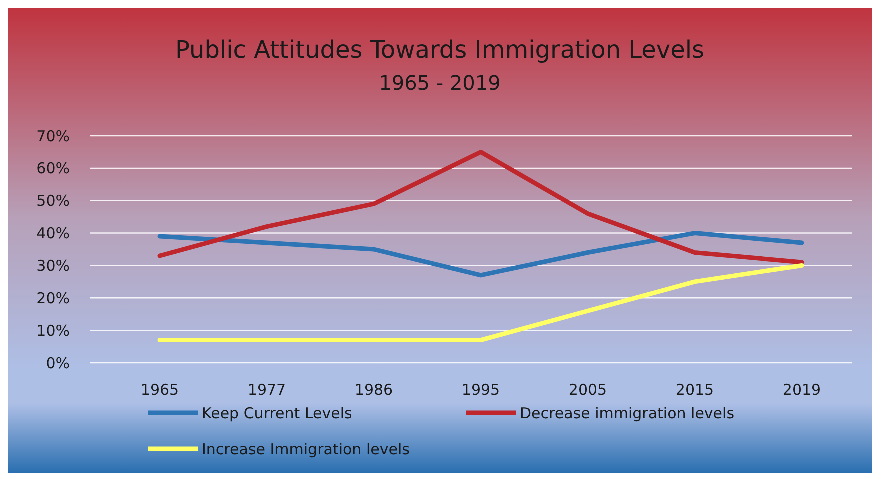 This screenshot has height=481, width=880. I want to click on y-tick-label: 60%, so click(53, 169).